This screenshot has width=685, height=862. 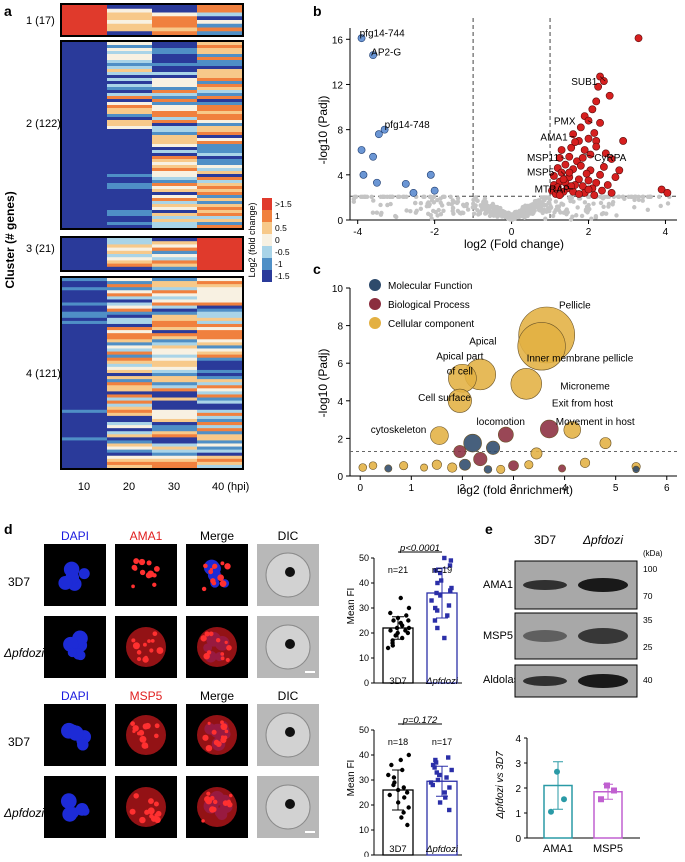 What do you see at coordinates (290, 804) in the screenshot?
I see `dic-hemozoin` at bounding box center [290, 804].